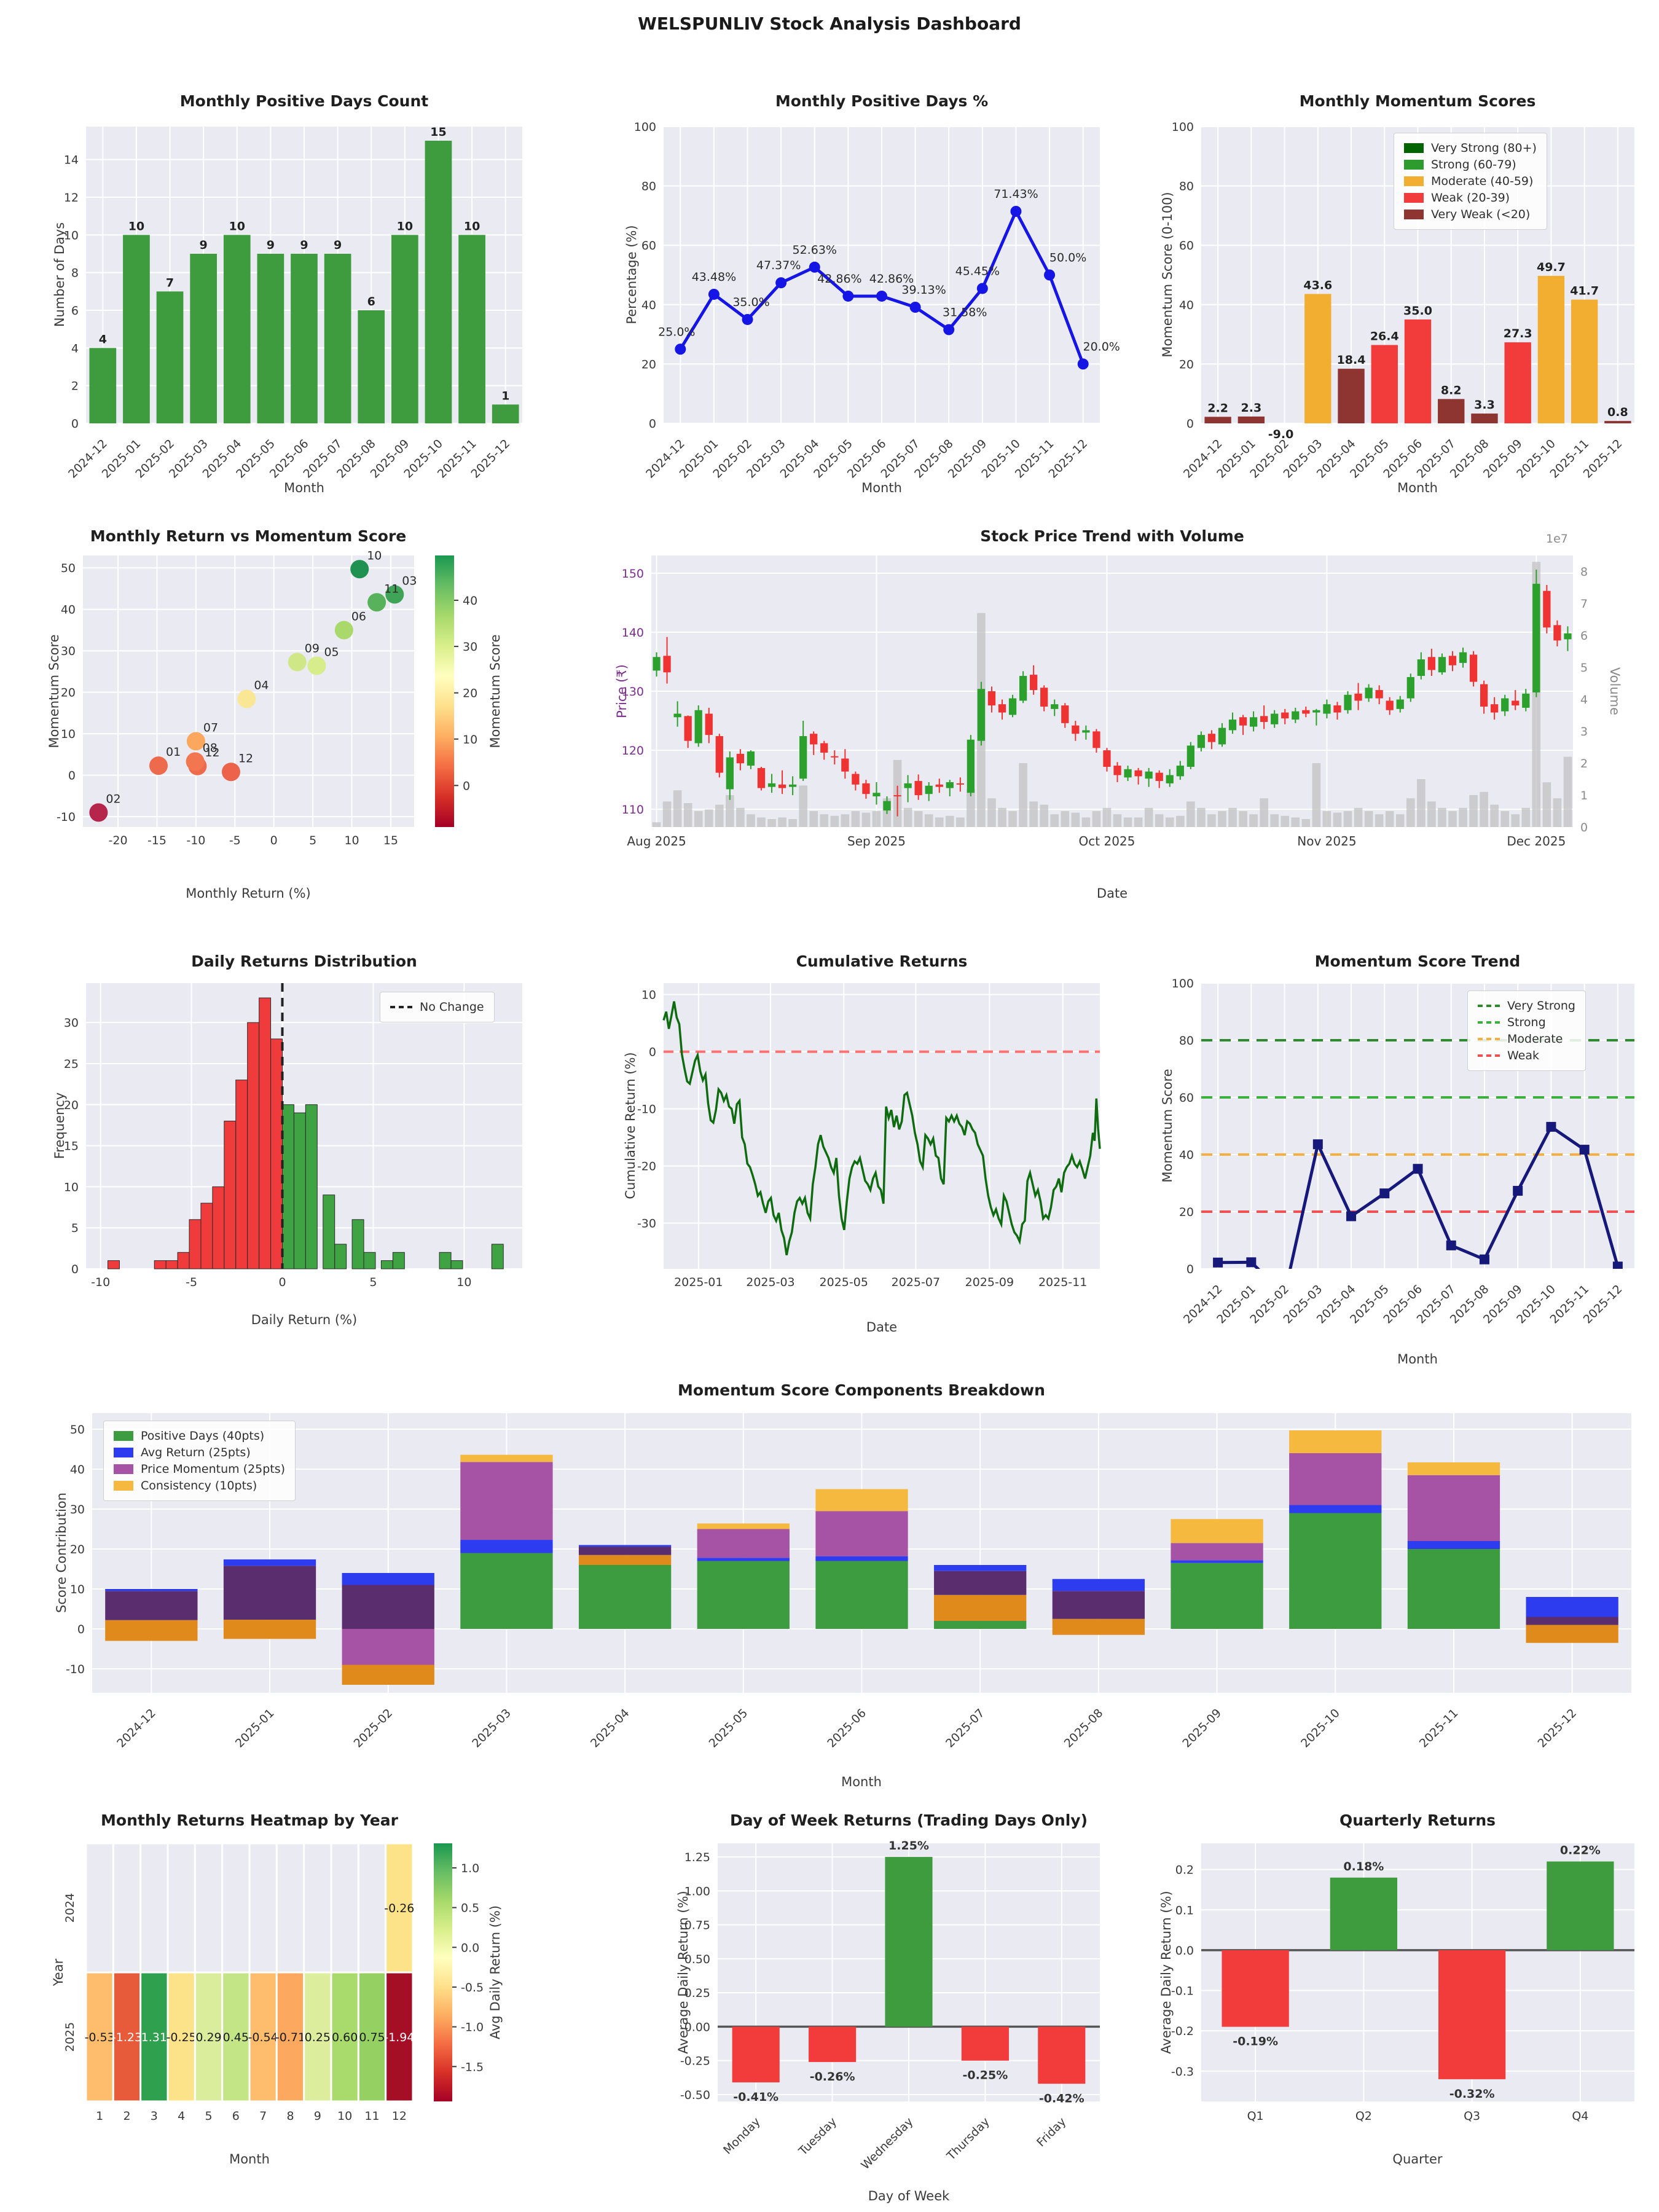  I want to click on svg-text: Nov 2025, so click(1326, 841).